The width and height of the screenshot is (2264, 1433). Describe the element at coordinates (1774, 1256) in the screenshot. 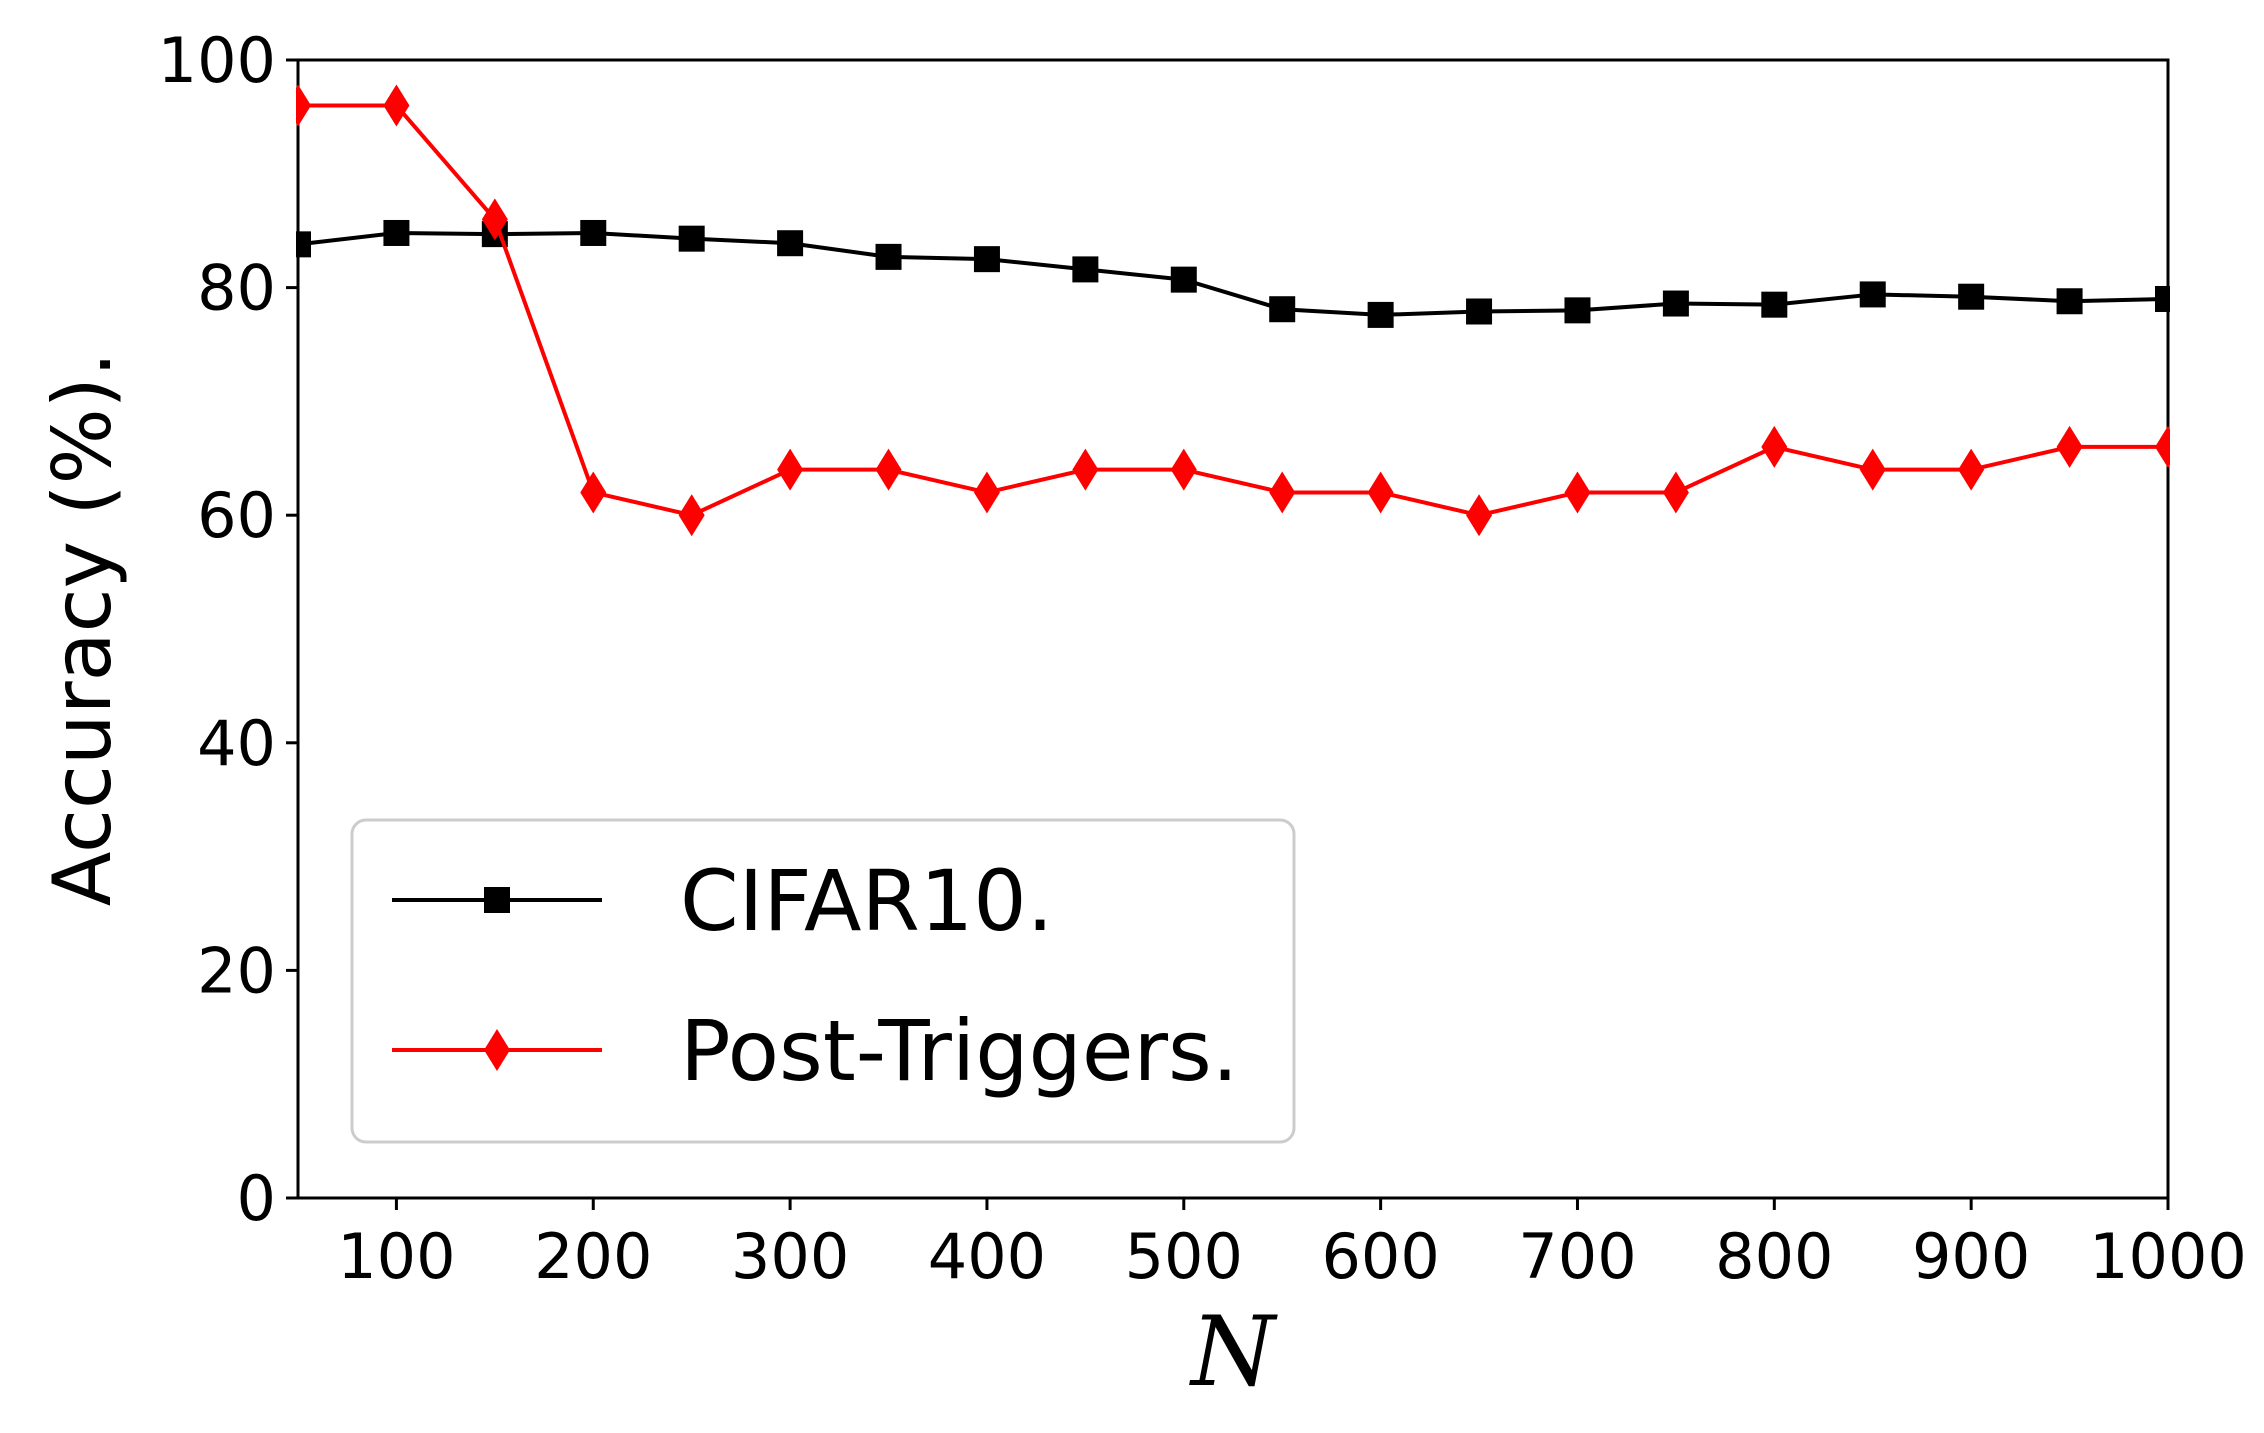

I see `x-tick-label: 800` at that location.